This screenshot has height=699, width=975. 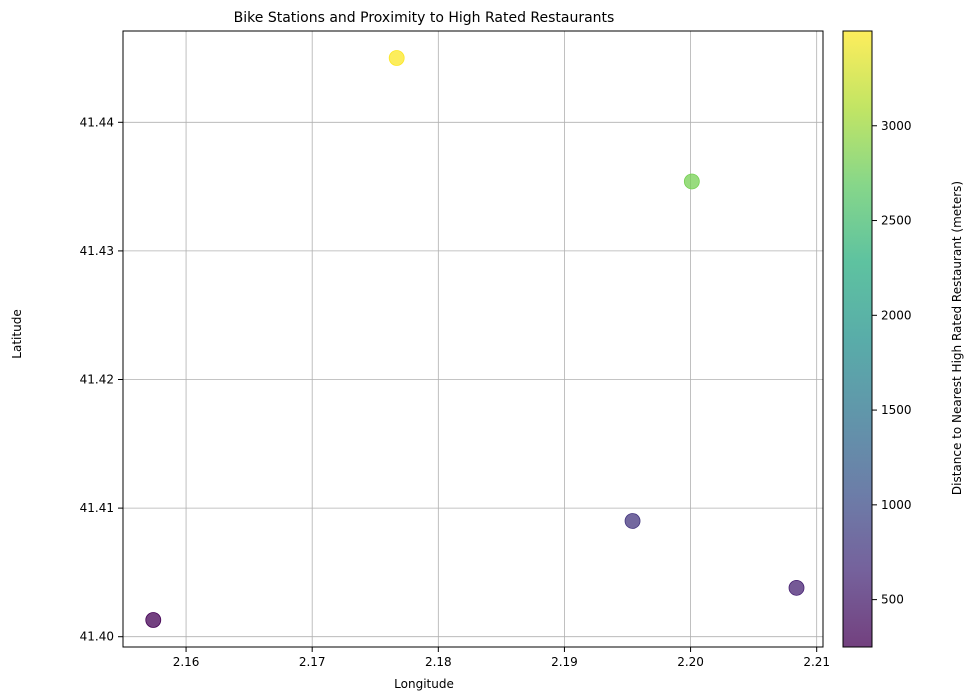 I want to click on colorbar-gradient, so click(x=857, y=339).